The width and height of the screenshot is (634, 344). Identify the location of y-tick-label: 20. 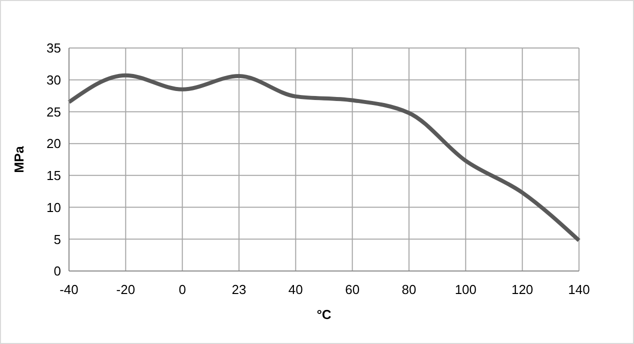
(53, 144).